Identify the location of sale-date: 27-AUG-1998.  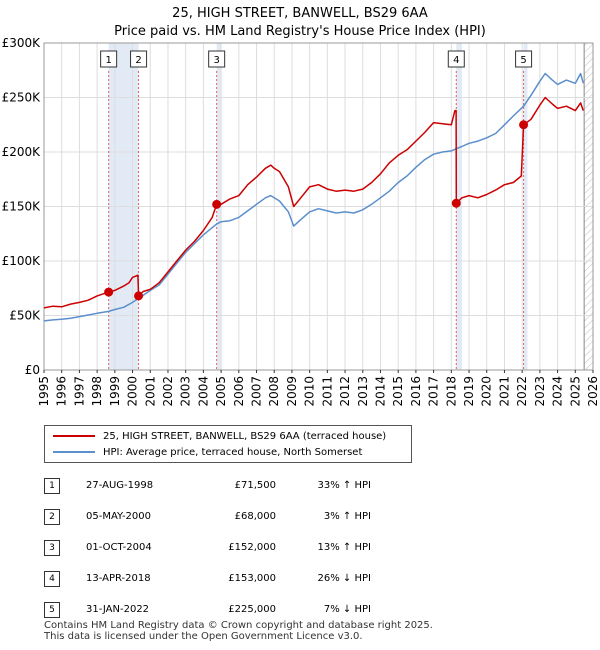
(120, 485).